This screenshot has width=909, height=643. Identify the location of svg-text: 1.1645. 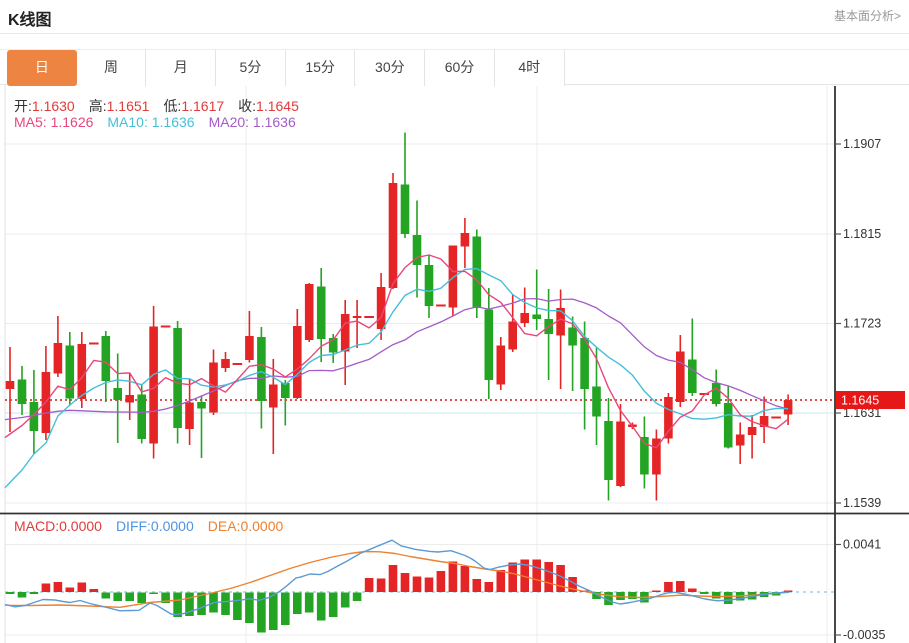
(860, 401).